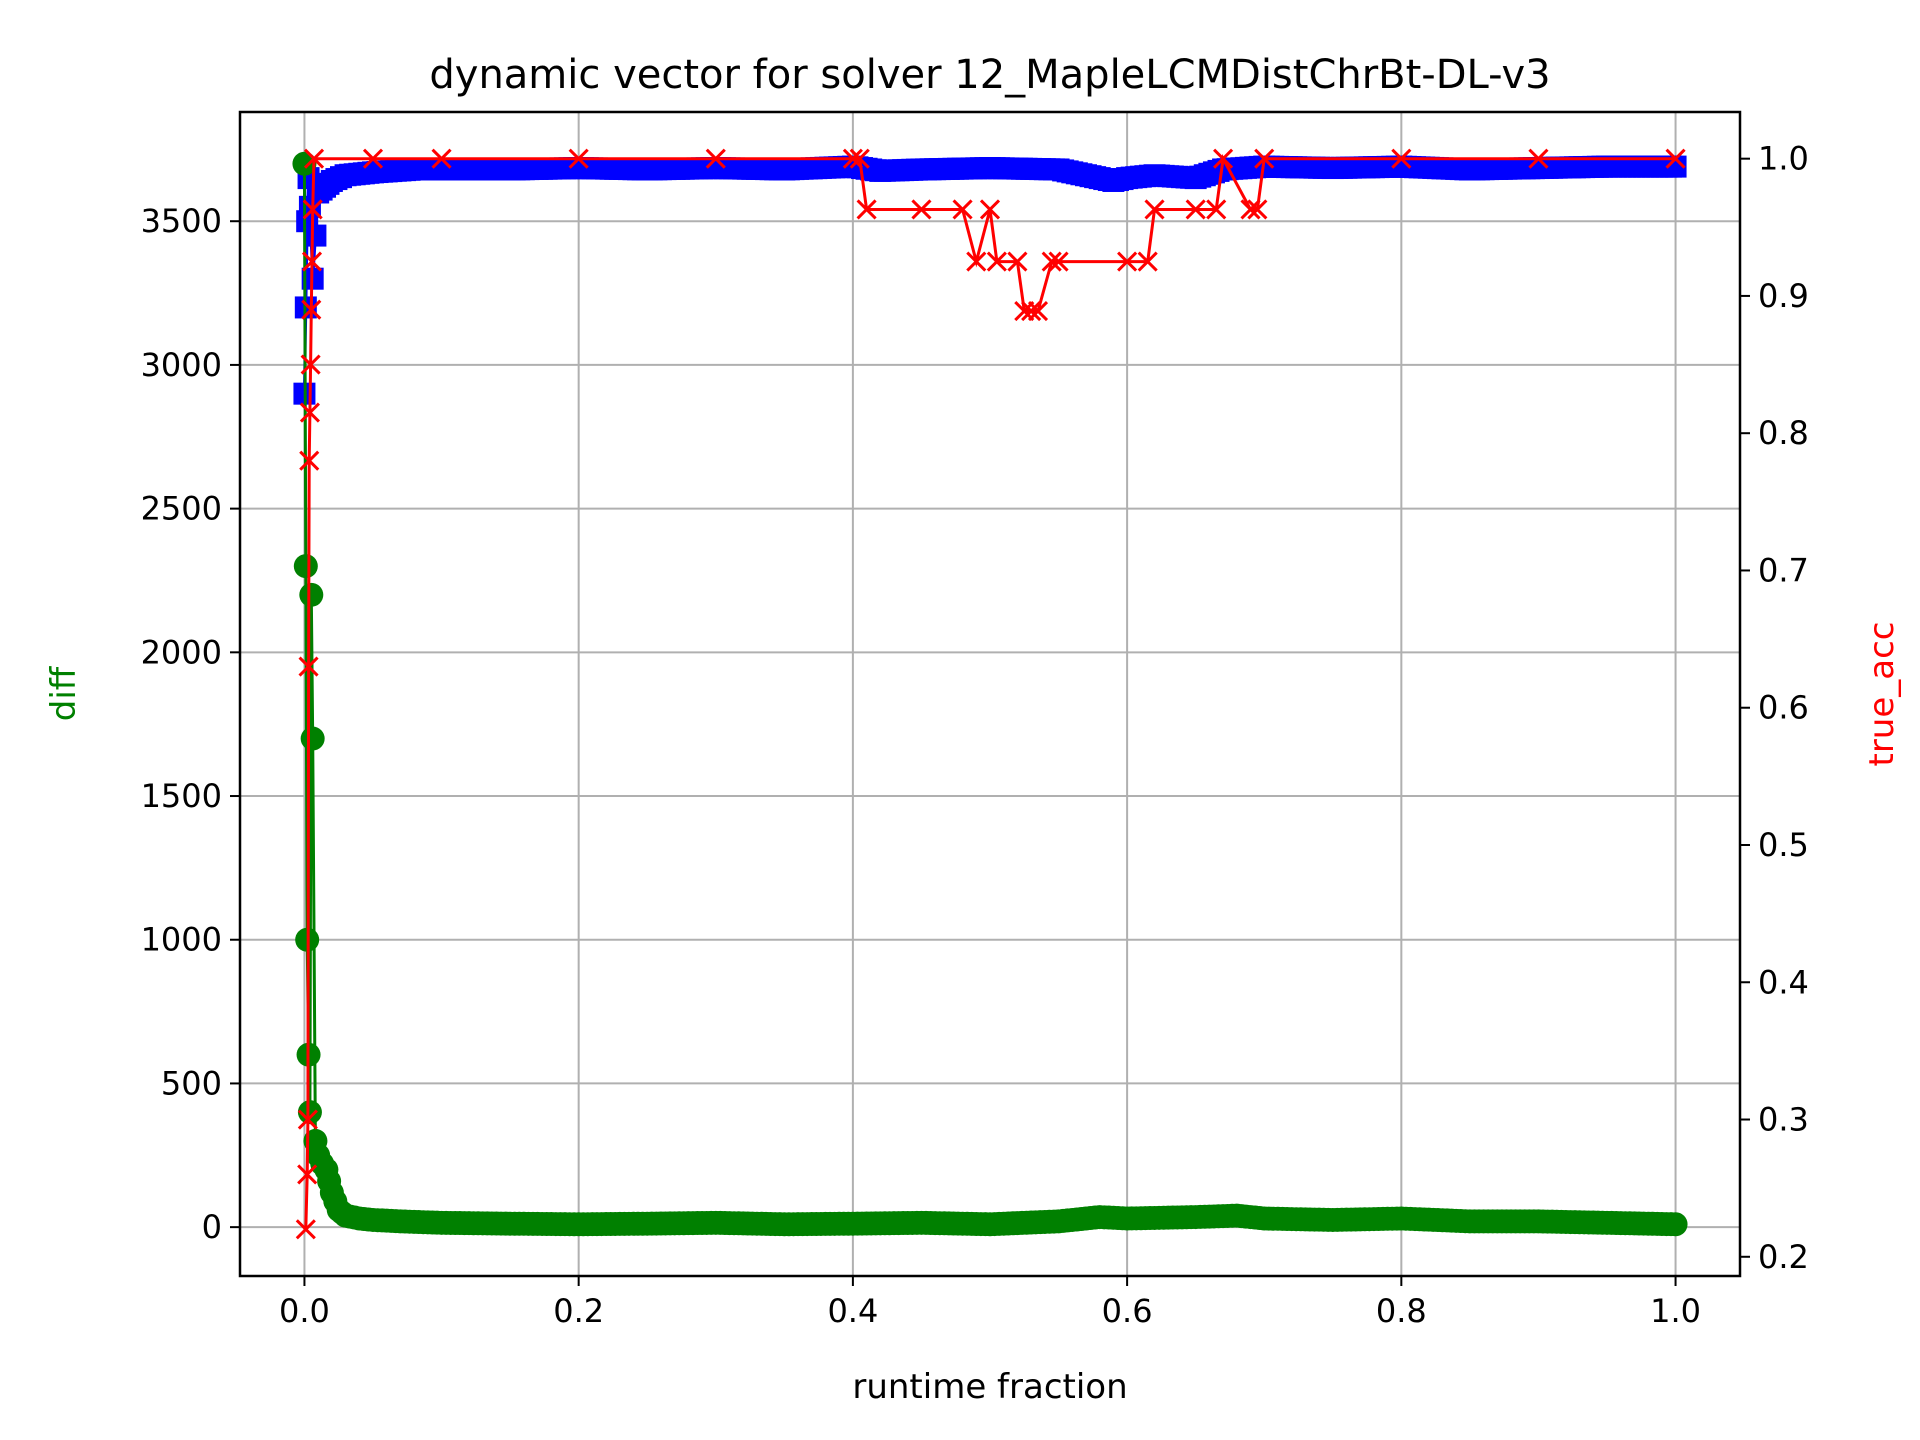  I want to click on x-tick-label: 0.2, so click(578, 1311).